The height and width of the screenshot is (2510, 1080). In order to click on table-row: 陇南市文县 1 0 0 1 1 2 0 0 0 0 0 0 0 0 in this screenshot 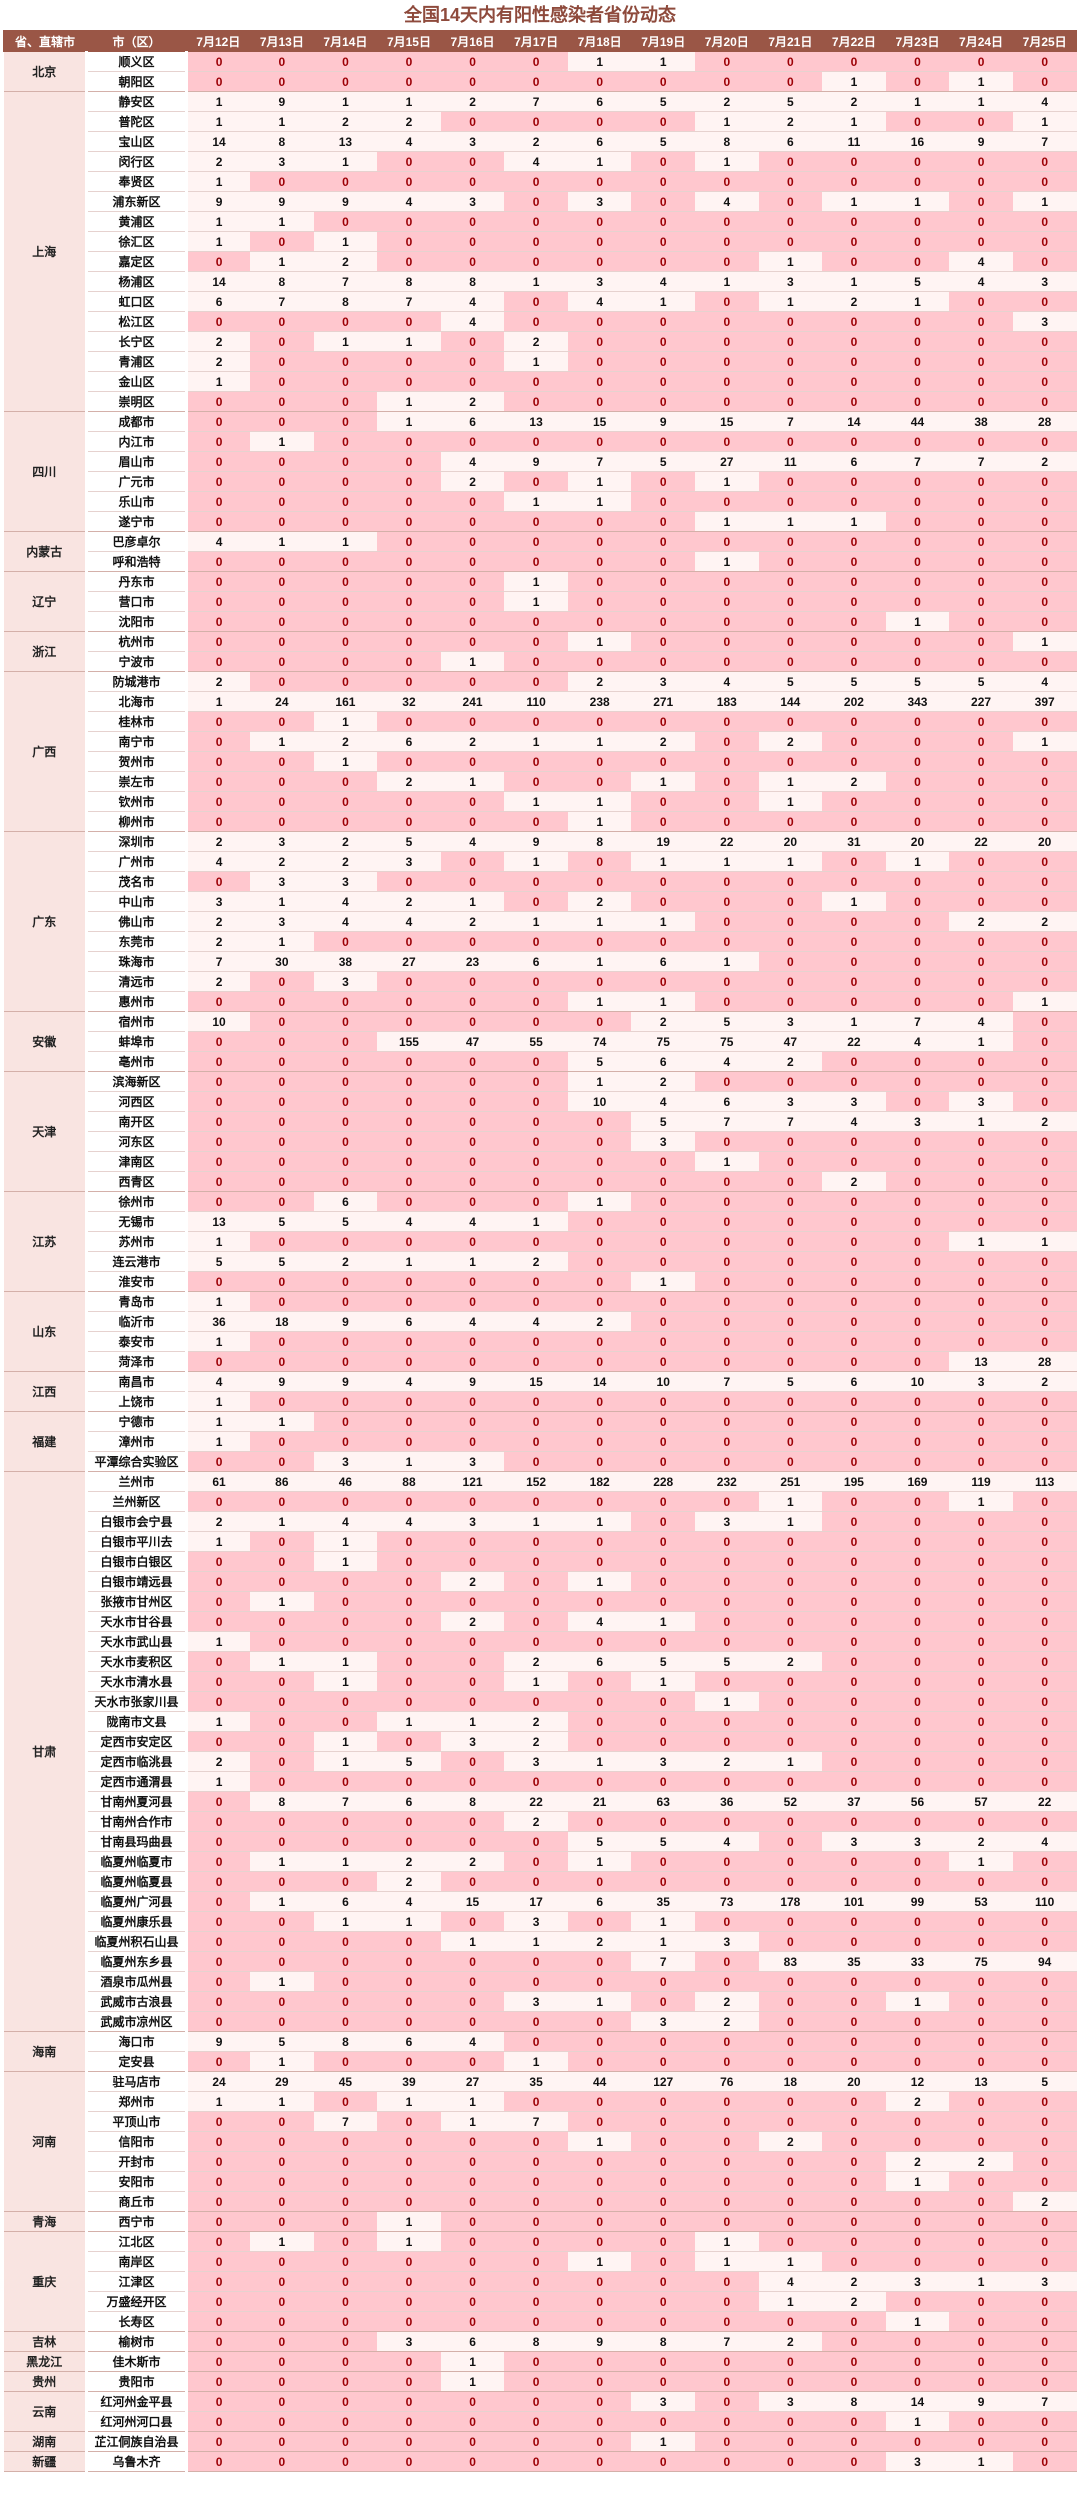, I will do `click(540, 1721)`.